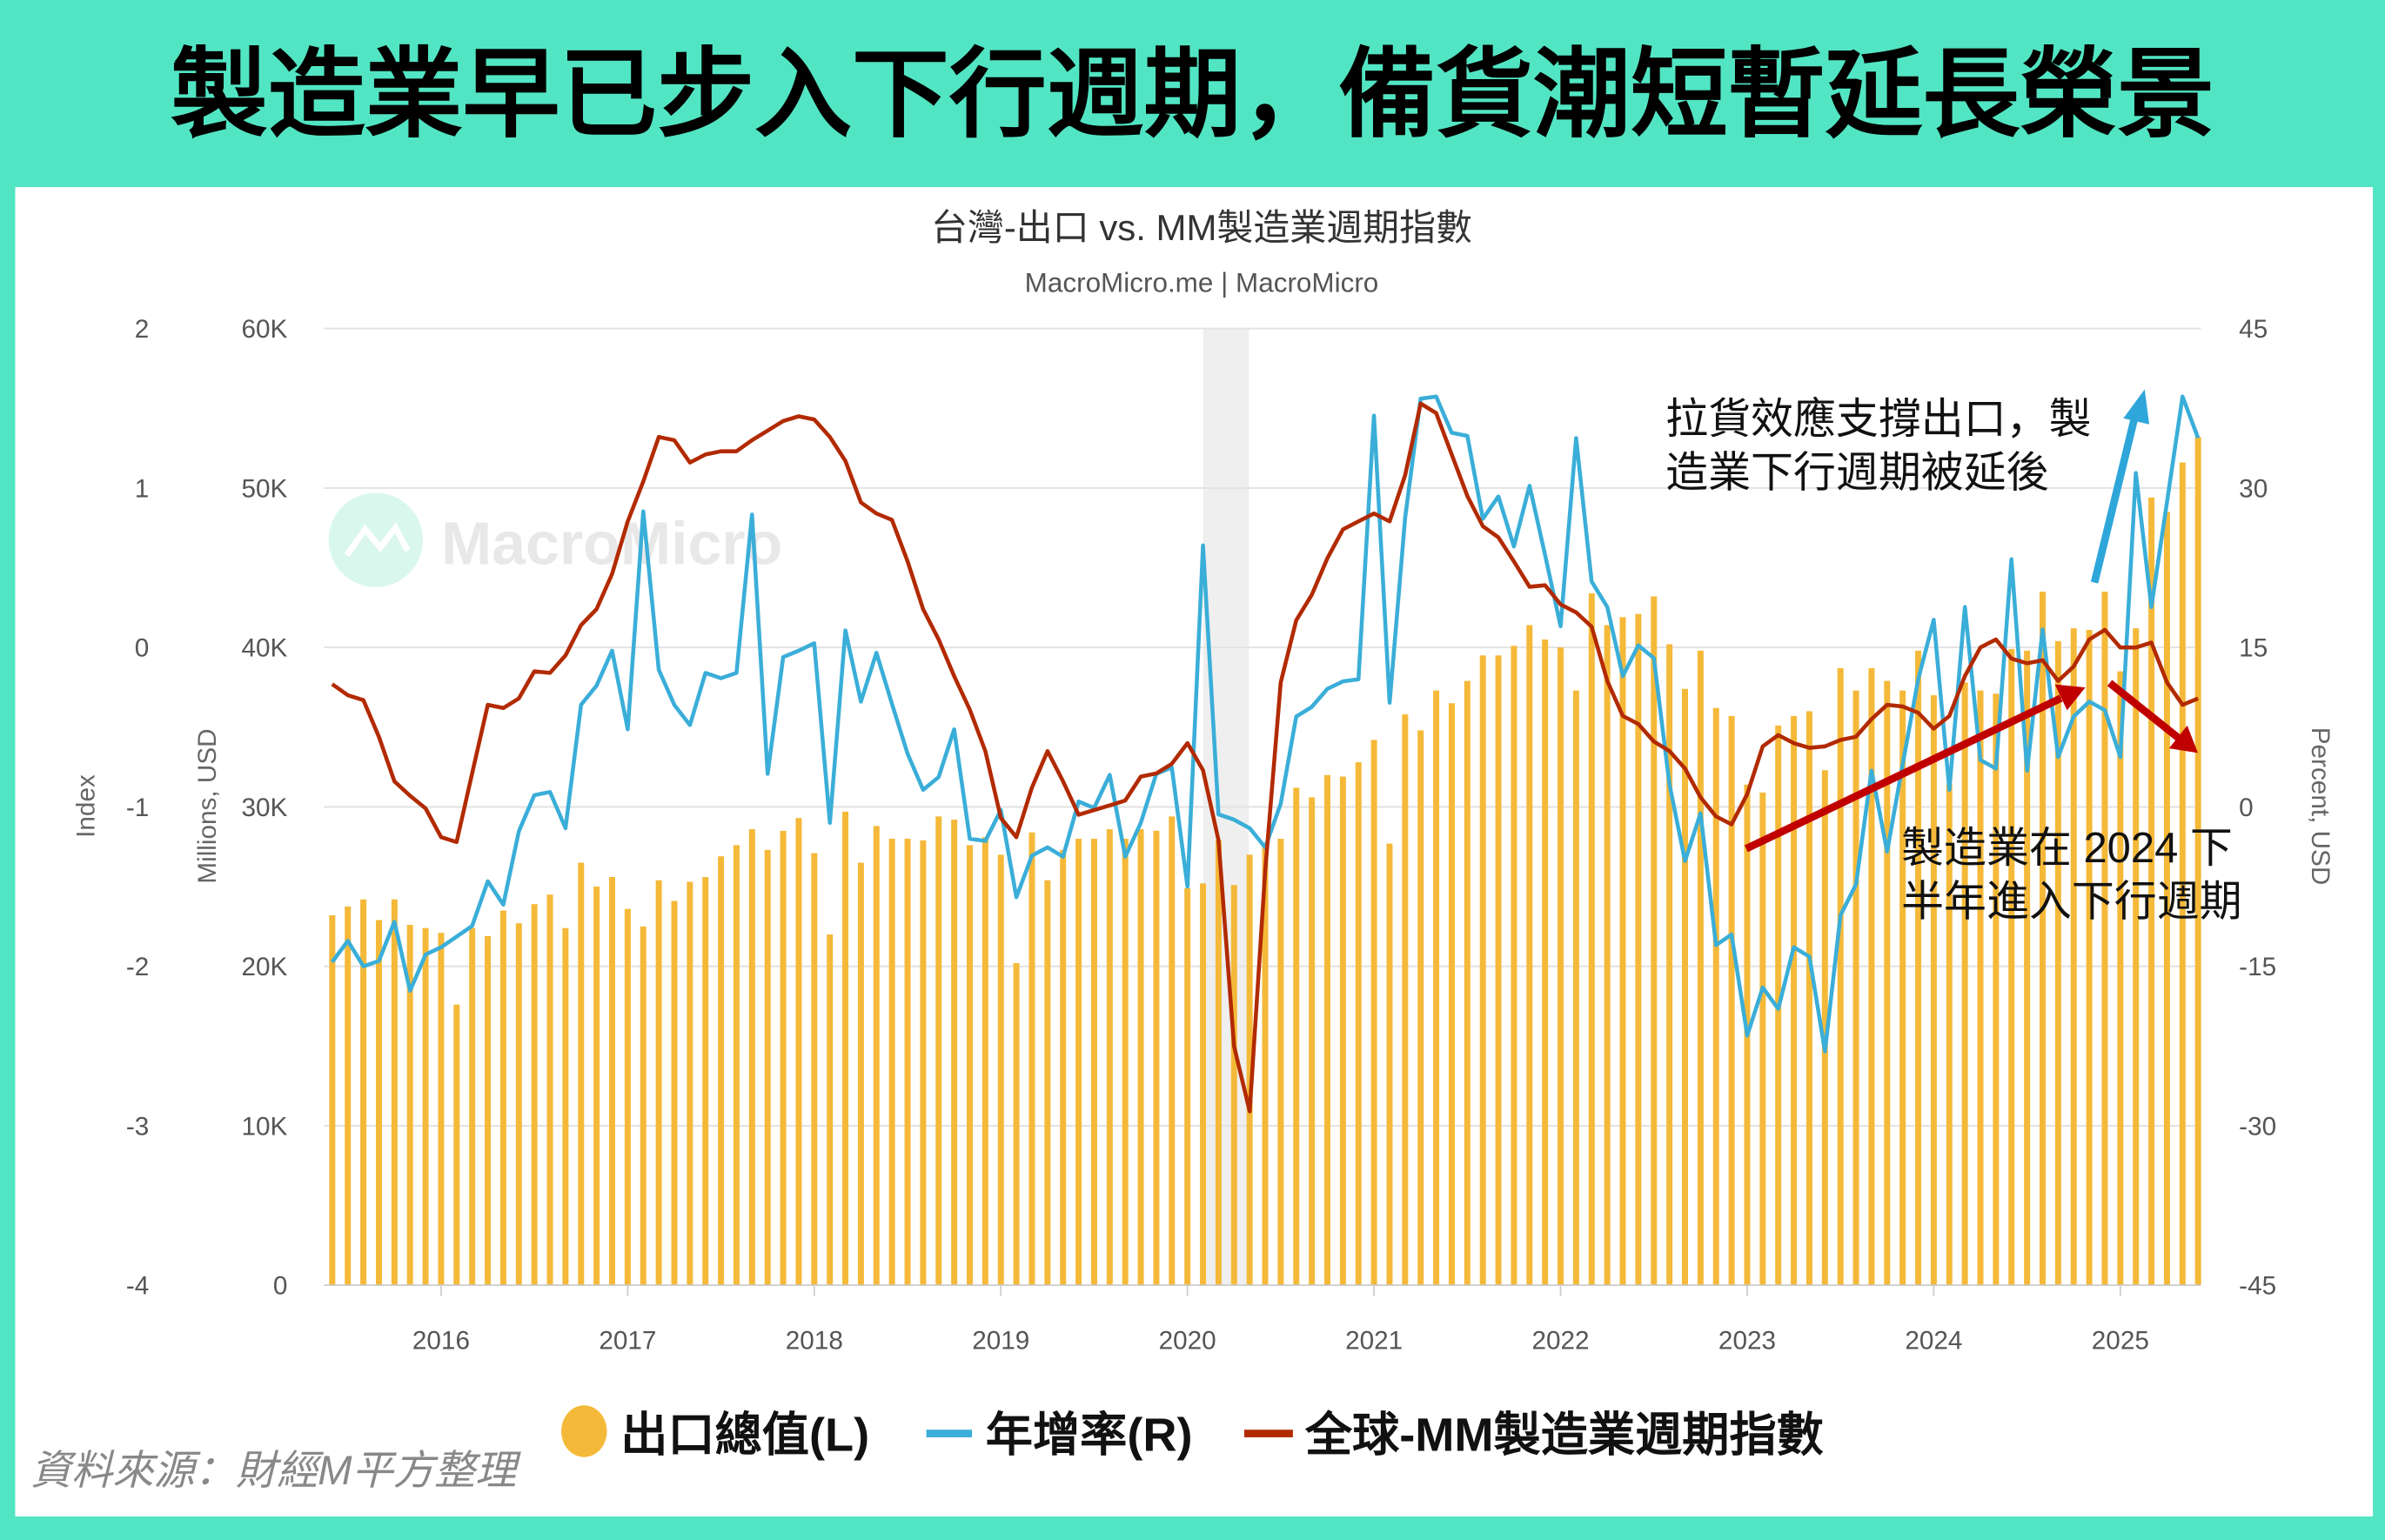 The height and width of the screenshot is (1540, 2385). I want to click on index-tick-label: 1, so click(142, 488).